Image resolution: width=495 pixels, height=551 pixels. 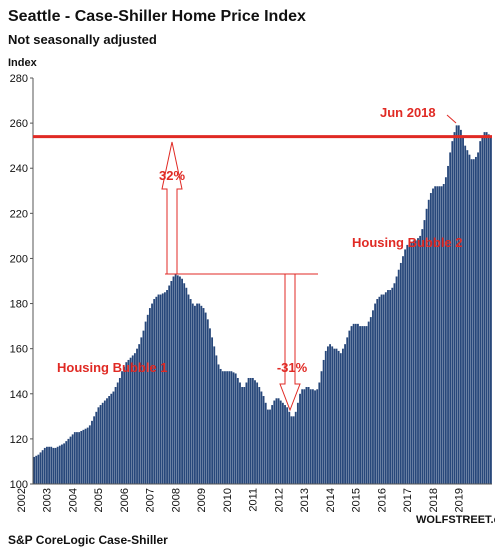 I want to click on x-tick-label: 2013, so click(x=305, y=500).